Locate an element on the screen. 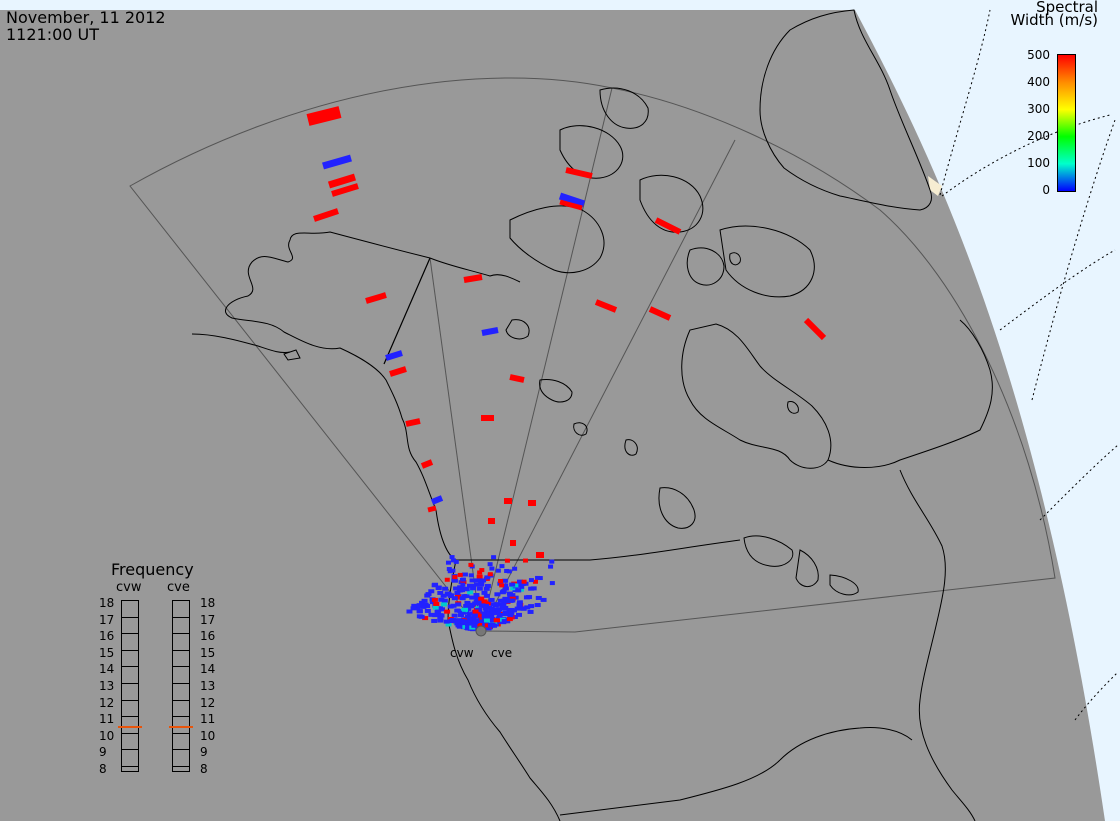 This screenshot has width=1120, height=821. frequency-level-label: 13 is located at coordinates (107, 686).